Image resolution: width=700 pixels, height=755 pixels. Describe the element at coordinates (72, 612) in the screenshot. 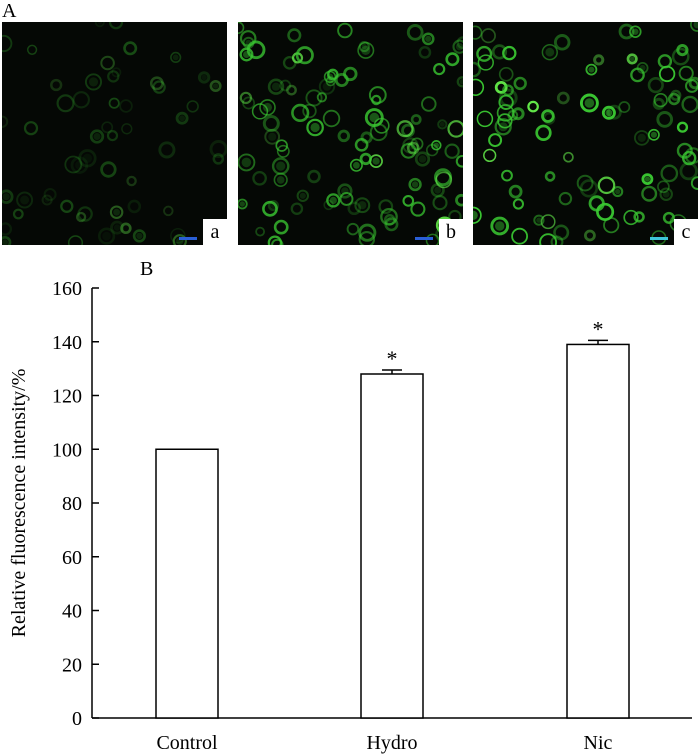

I see `y-tick-label: 40` at that location.